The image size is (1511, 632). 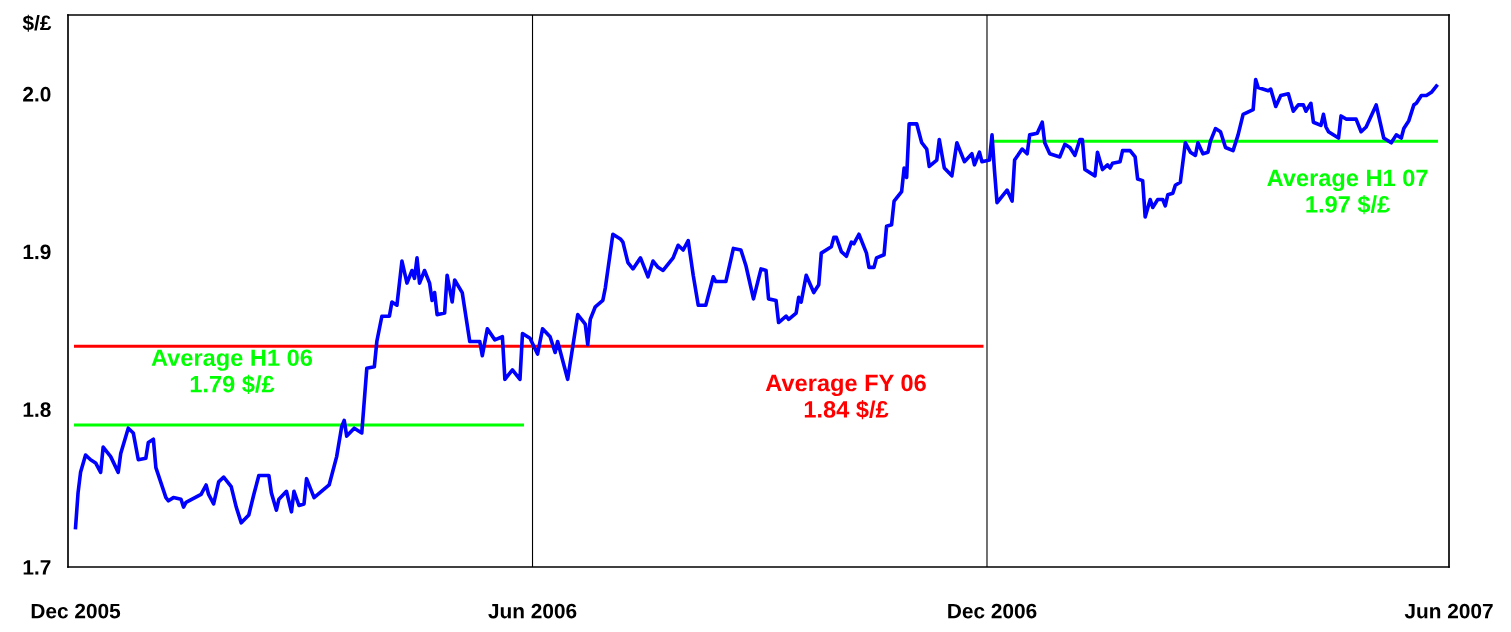 I want to click on annotation: Average FY 06 1.84 $/£, so click(x=845, y=397).